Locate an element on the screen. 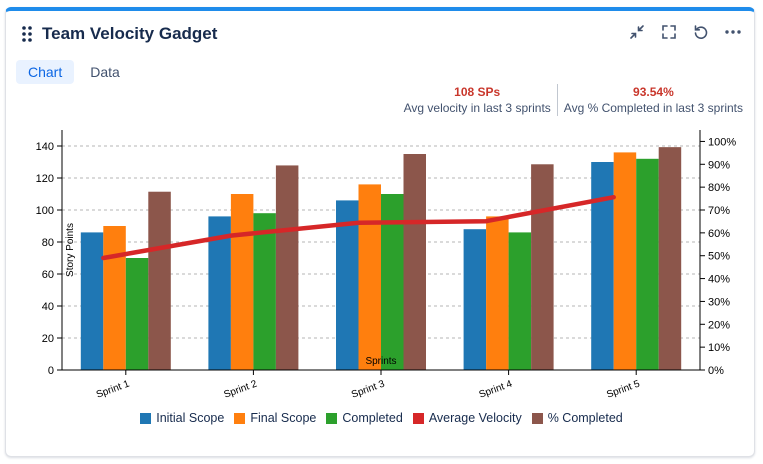  y2-tick-label: 10% is located at coordinates (719, 348).